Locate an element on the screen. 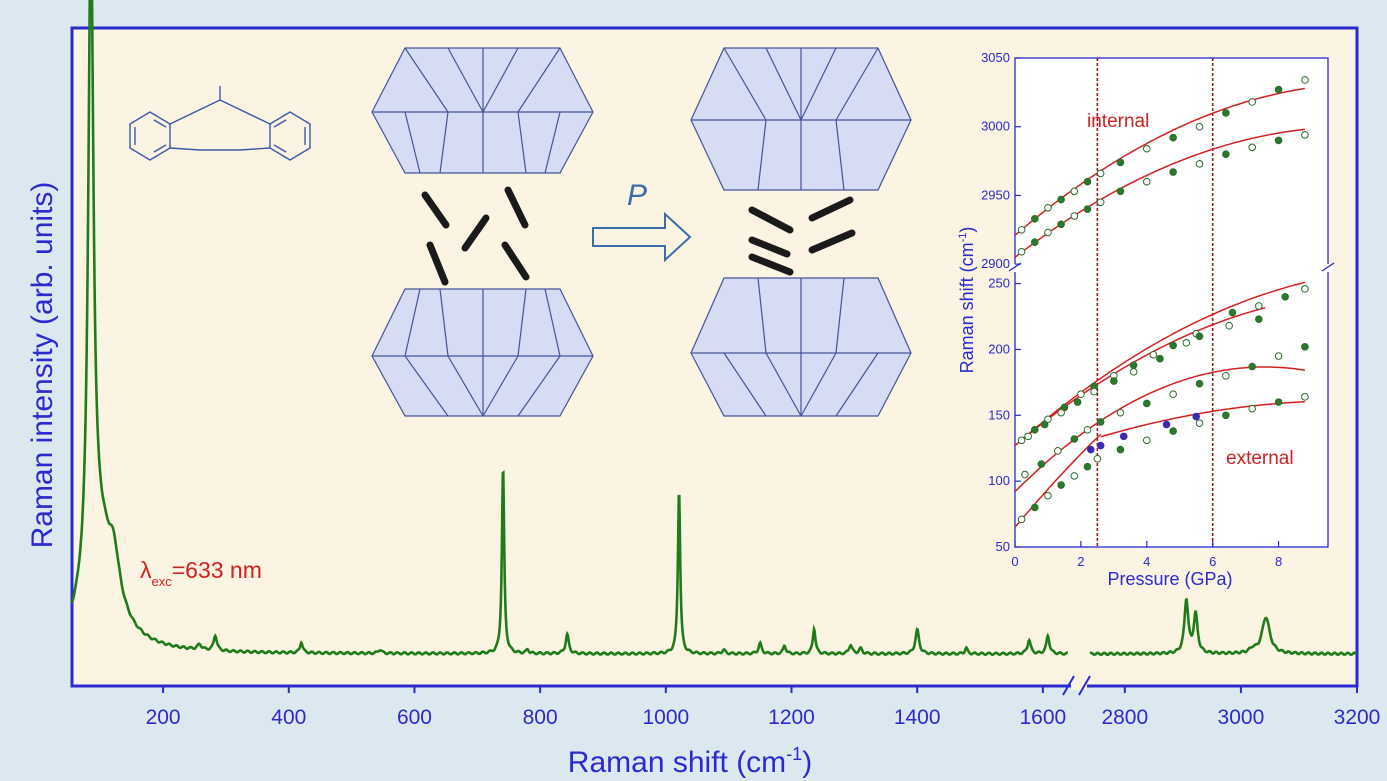 This screenshot has width=1387, height=781. inset-y-tick-label: 250 is located at coordinates (999, 283).